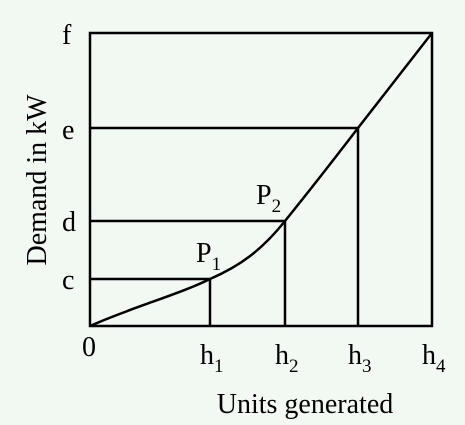  Describe the element at coordinates (217, 264) in the screenshot. I see `point-sub: 1` at that location.